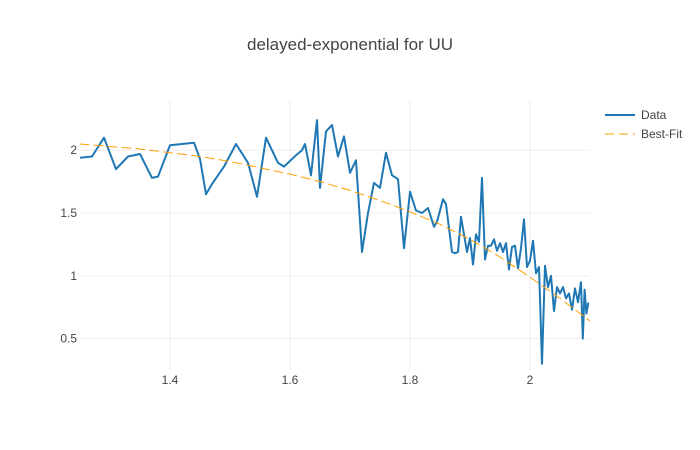 This screenshot has width=700, height=450. What do you see at coordinates (68, 339) in the screenshot?
I see `y-tick-label: 0.5` at bounding box center [68, 339].